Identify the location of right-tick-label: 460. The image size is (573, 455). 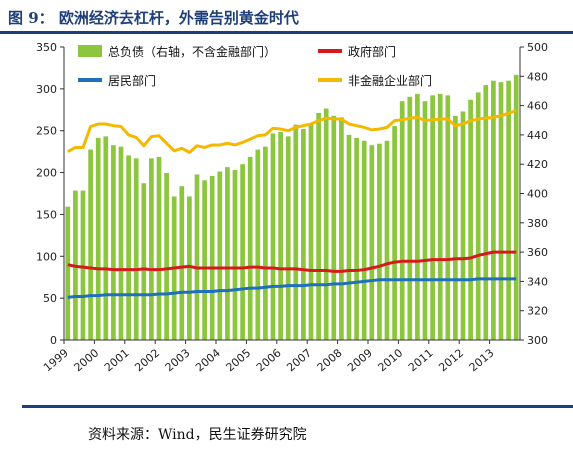
(537, 106).